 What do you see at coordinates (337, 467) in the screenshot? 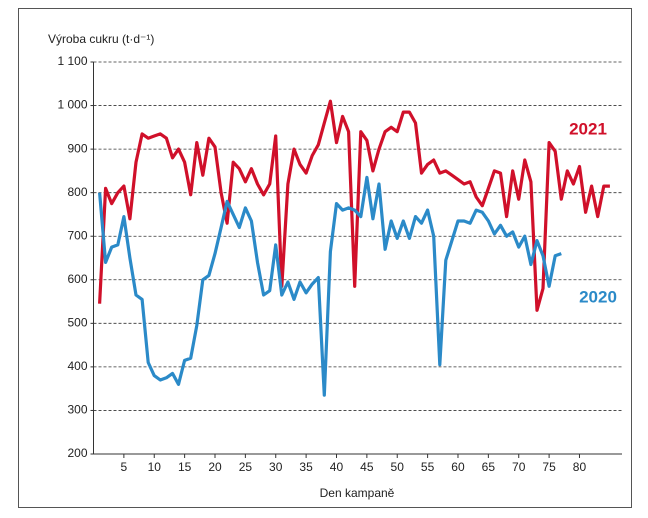
I see `x-tick-label: 40` at bounding box center [337, 467].